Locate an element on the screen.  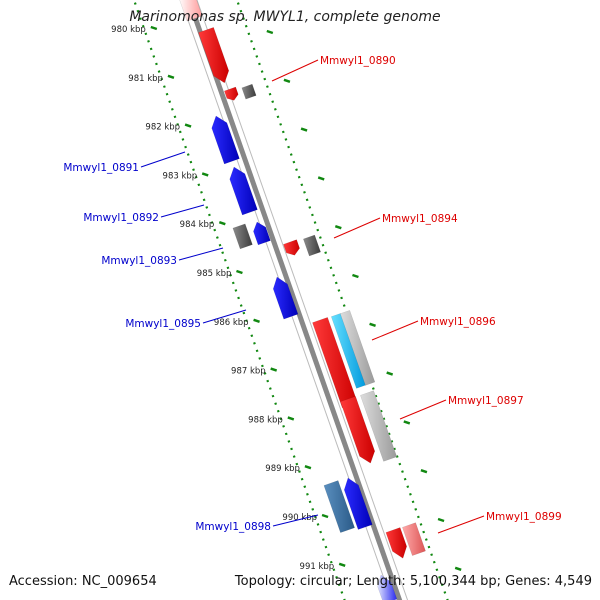
kbp-tick-label: 989 kbp is located at coordinates (282, 469).